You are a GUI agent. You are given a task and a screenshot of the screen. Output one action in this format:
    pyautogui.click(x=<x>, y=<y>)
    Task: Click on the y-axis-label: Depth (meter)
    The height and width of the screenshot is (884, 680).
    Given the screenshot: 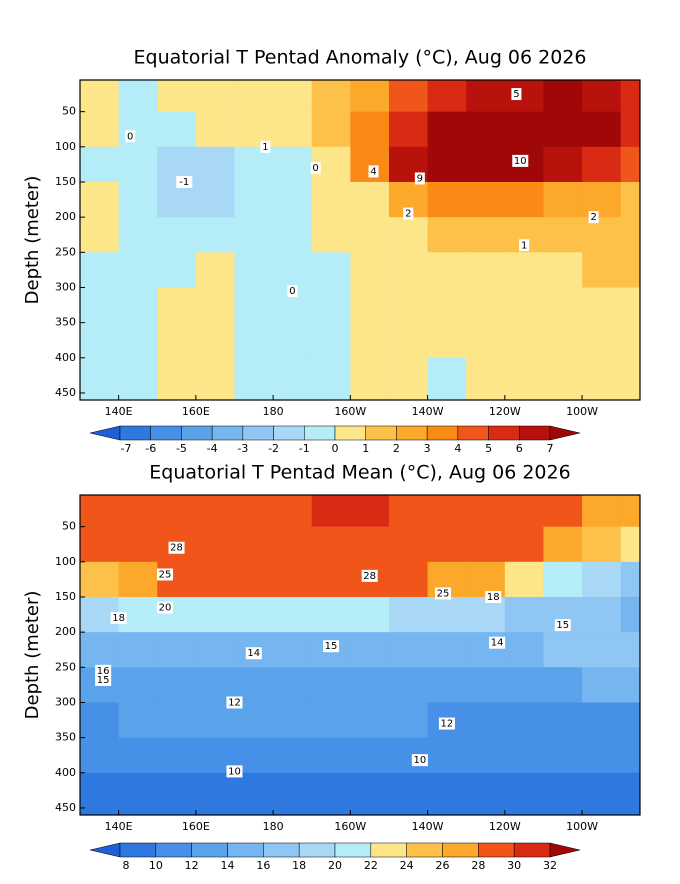 What is the action you would take?
    pyautogui.click(x=32, y=240)
    